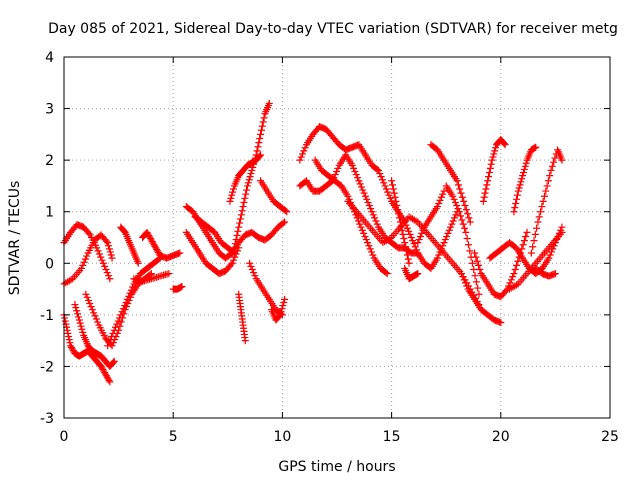 This screenshot has width=640, height=480. What do you see at coordinates (15, 238) in the screenshot?
I see `y-axis-label: SDTVAR / TECUs` at bounding box center [15, 238].